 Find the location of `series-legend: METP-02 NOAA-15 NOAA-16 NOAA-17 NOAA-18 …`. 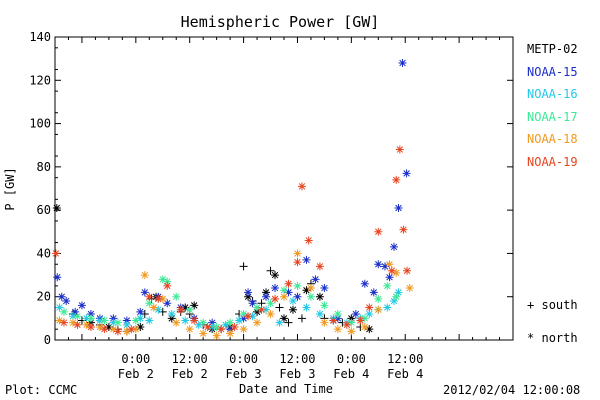

series-legend: METP-02 NOAA-15 NOAA-16 NOAA-17 NOAA-18 … is located at coordinates (552, 105).